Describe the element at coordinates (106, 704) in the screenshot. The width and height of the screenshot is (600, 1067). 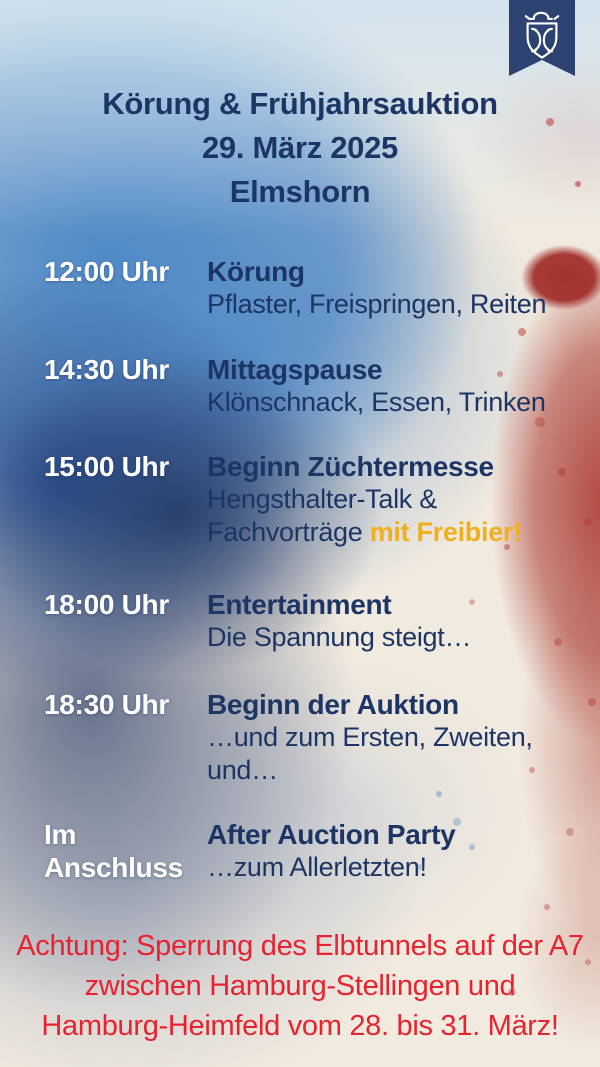
I see `schedule-time: 18:30 Uhr` at that location.